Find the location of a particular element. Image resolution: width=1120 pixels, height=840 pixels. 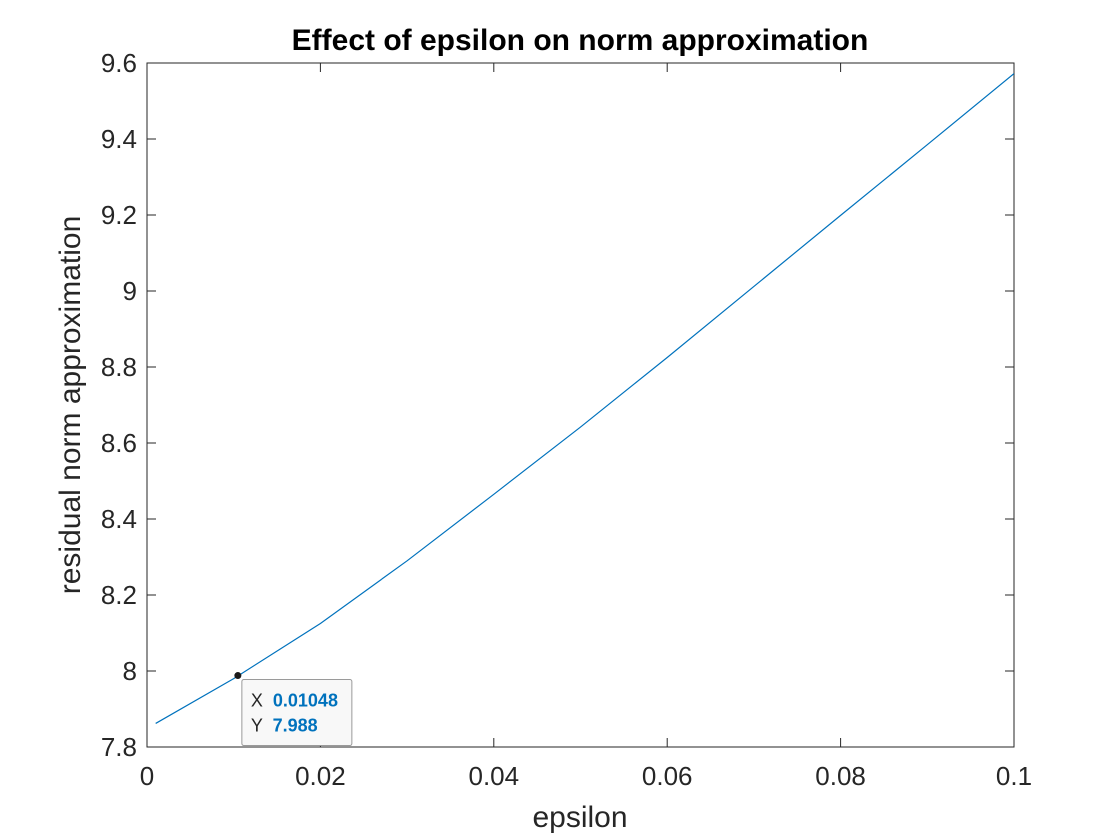

x-tick-label: 0.02 is located at coordinates (320, 776).